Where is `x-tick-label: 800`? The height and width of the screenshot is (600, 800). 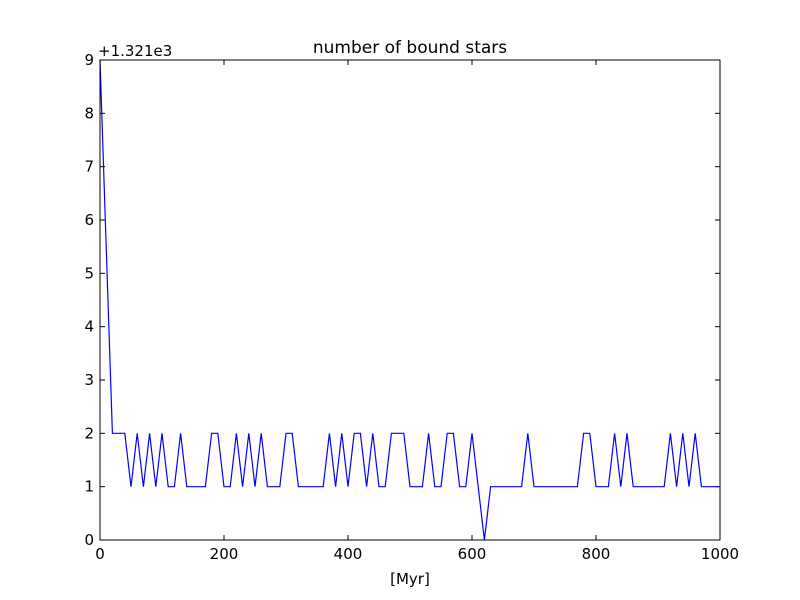 x-tick-label: 800 is located at coordinates (596, 554).